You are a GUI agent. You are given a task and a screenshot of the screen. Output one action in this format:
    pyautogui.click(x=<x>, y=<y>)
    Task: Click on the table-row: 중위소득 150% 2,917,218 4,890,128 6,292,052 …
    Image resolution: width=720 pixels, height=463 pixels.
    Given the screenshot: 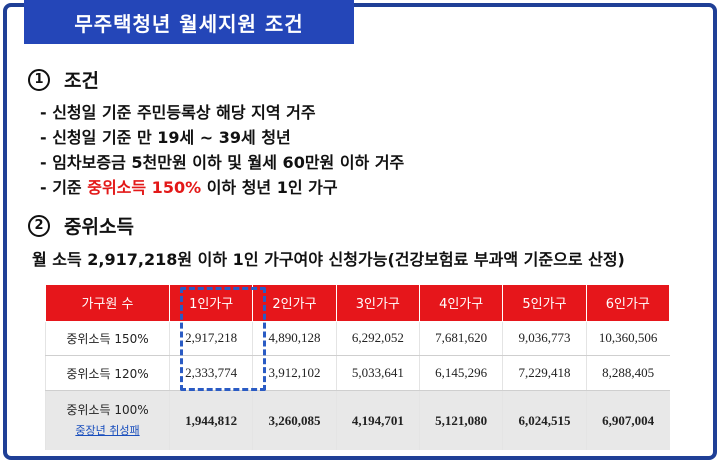 What is the action you would take?
    pyautogui.click(x=357, y=339)
    